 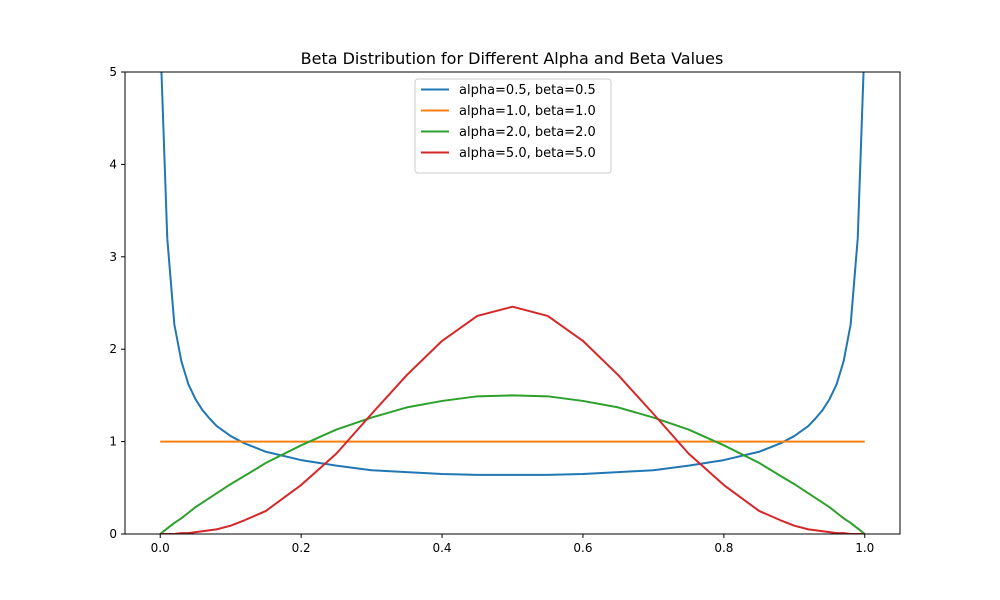 I want to click on x-tick-label: 0.6, so click(x=582, y=548).